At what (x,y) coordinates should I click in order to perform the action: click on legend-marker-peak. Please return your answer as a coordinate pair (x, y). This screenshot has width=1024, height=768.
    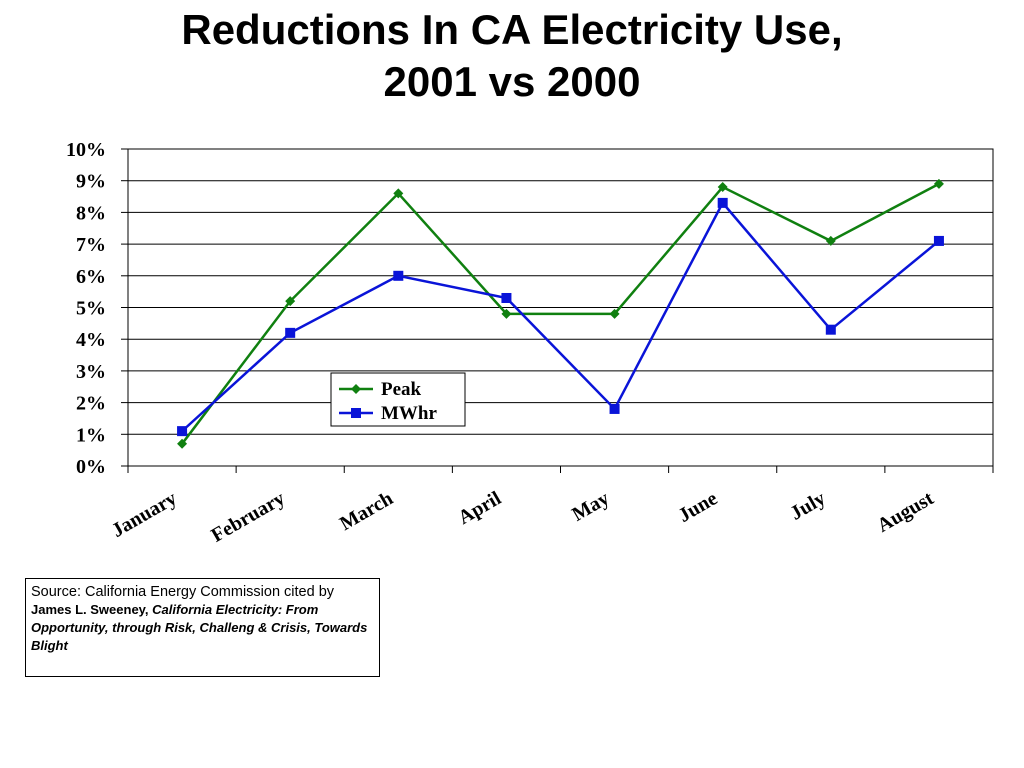
    Looking at the image, I should click on (356, 389).